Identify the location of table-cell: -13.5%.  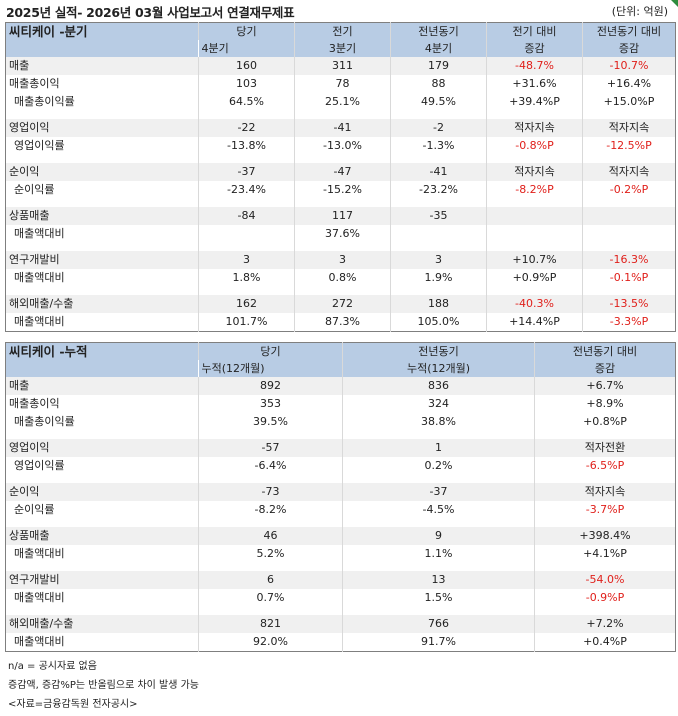
(629, 304).